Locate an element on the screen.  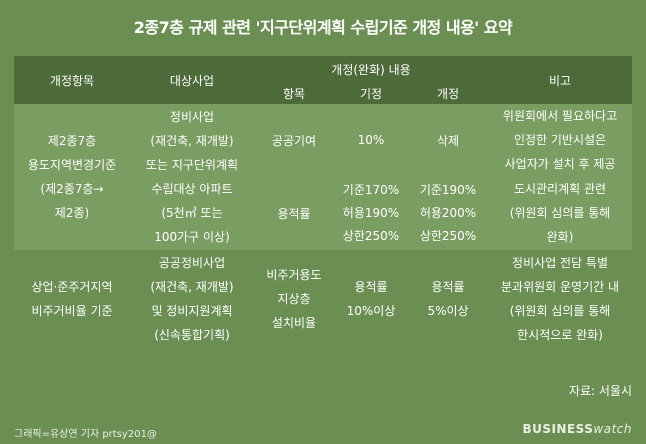
r3-field-cell: 비주거용도 지상층 설치비율 is located at coordinates (294, 299).